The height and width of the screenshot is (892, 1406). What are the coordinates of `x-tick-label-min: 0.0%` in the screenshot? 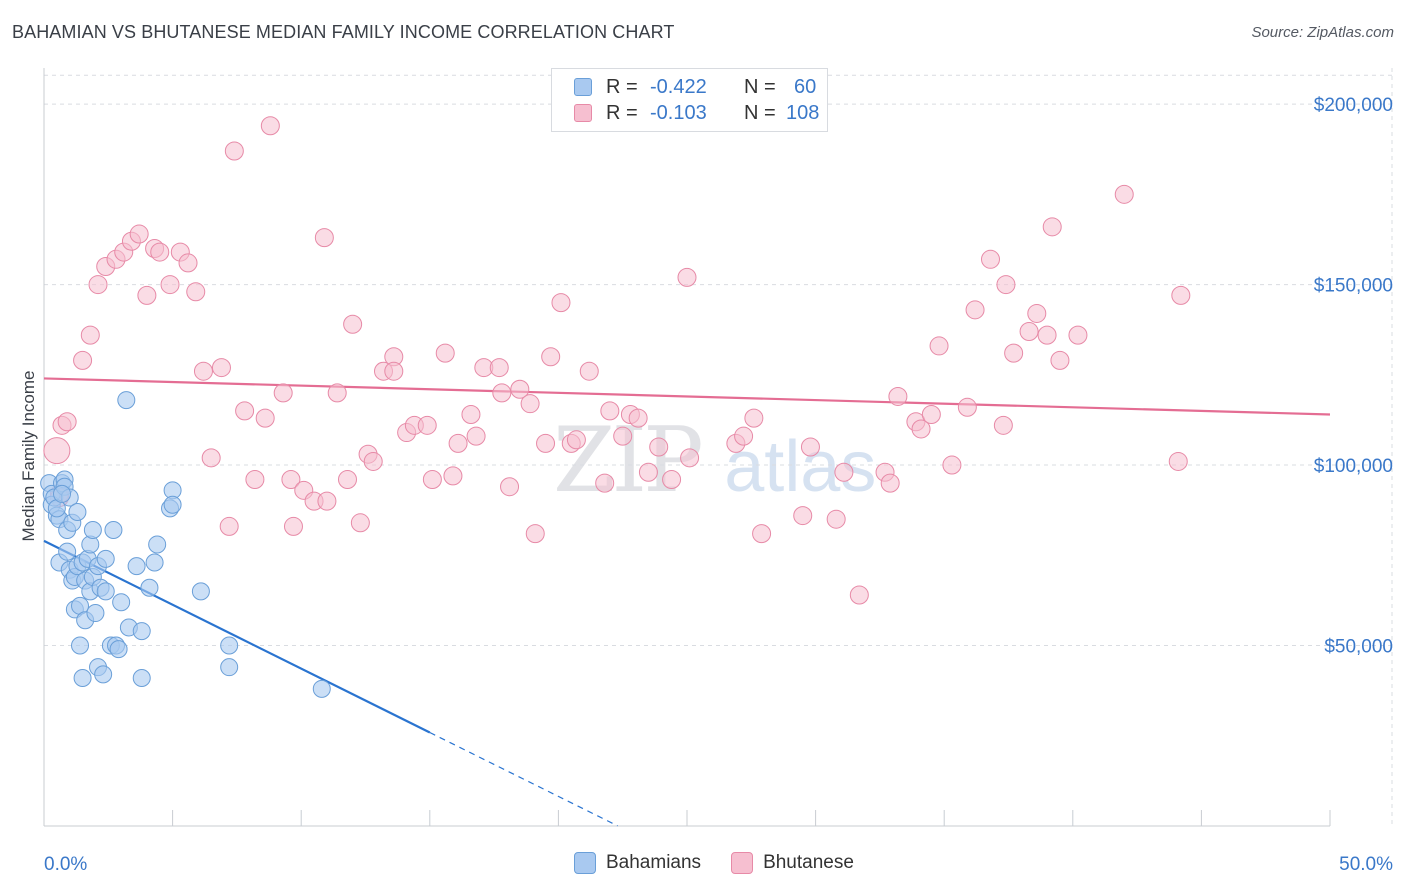 It's located at (65, 864).